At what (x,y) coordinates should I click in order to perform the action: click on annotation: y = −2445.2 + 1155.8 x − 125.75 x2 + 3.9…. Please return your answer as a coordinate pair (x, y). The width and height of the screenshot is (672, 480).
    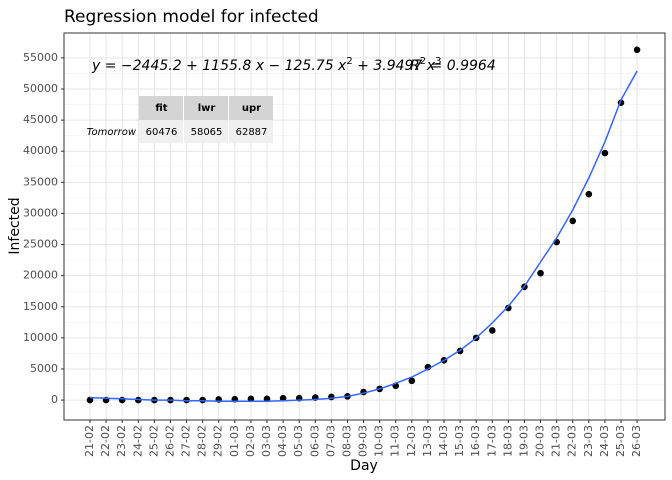
    Looking at the image, I should click on (291, 99).